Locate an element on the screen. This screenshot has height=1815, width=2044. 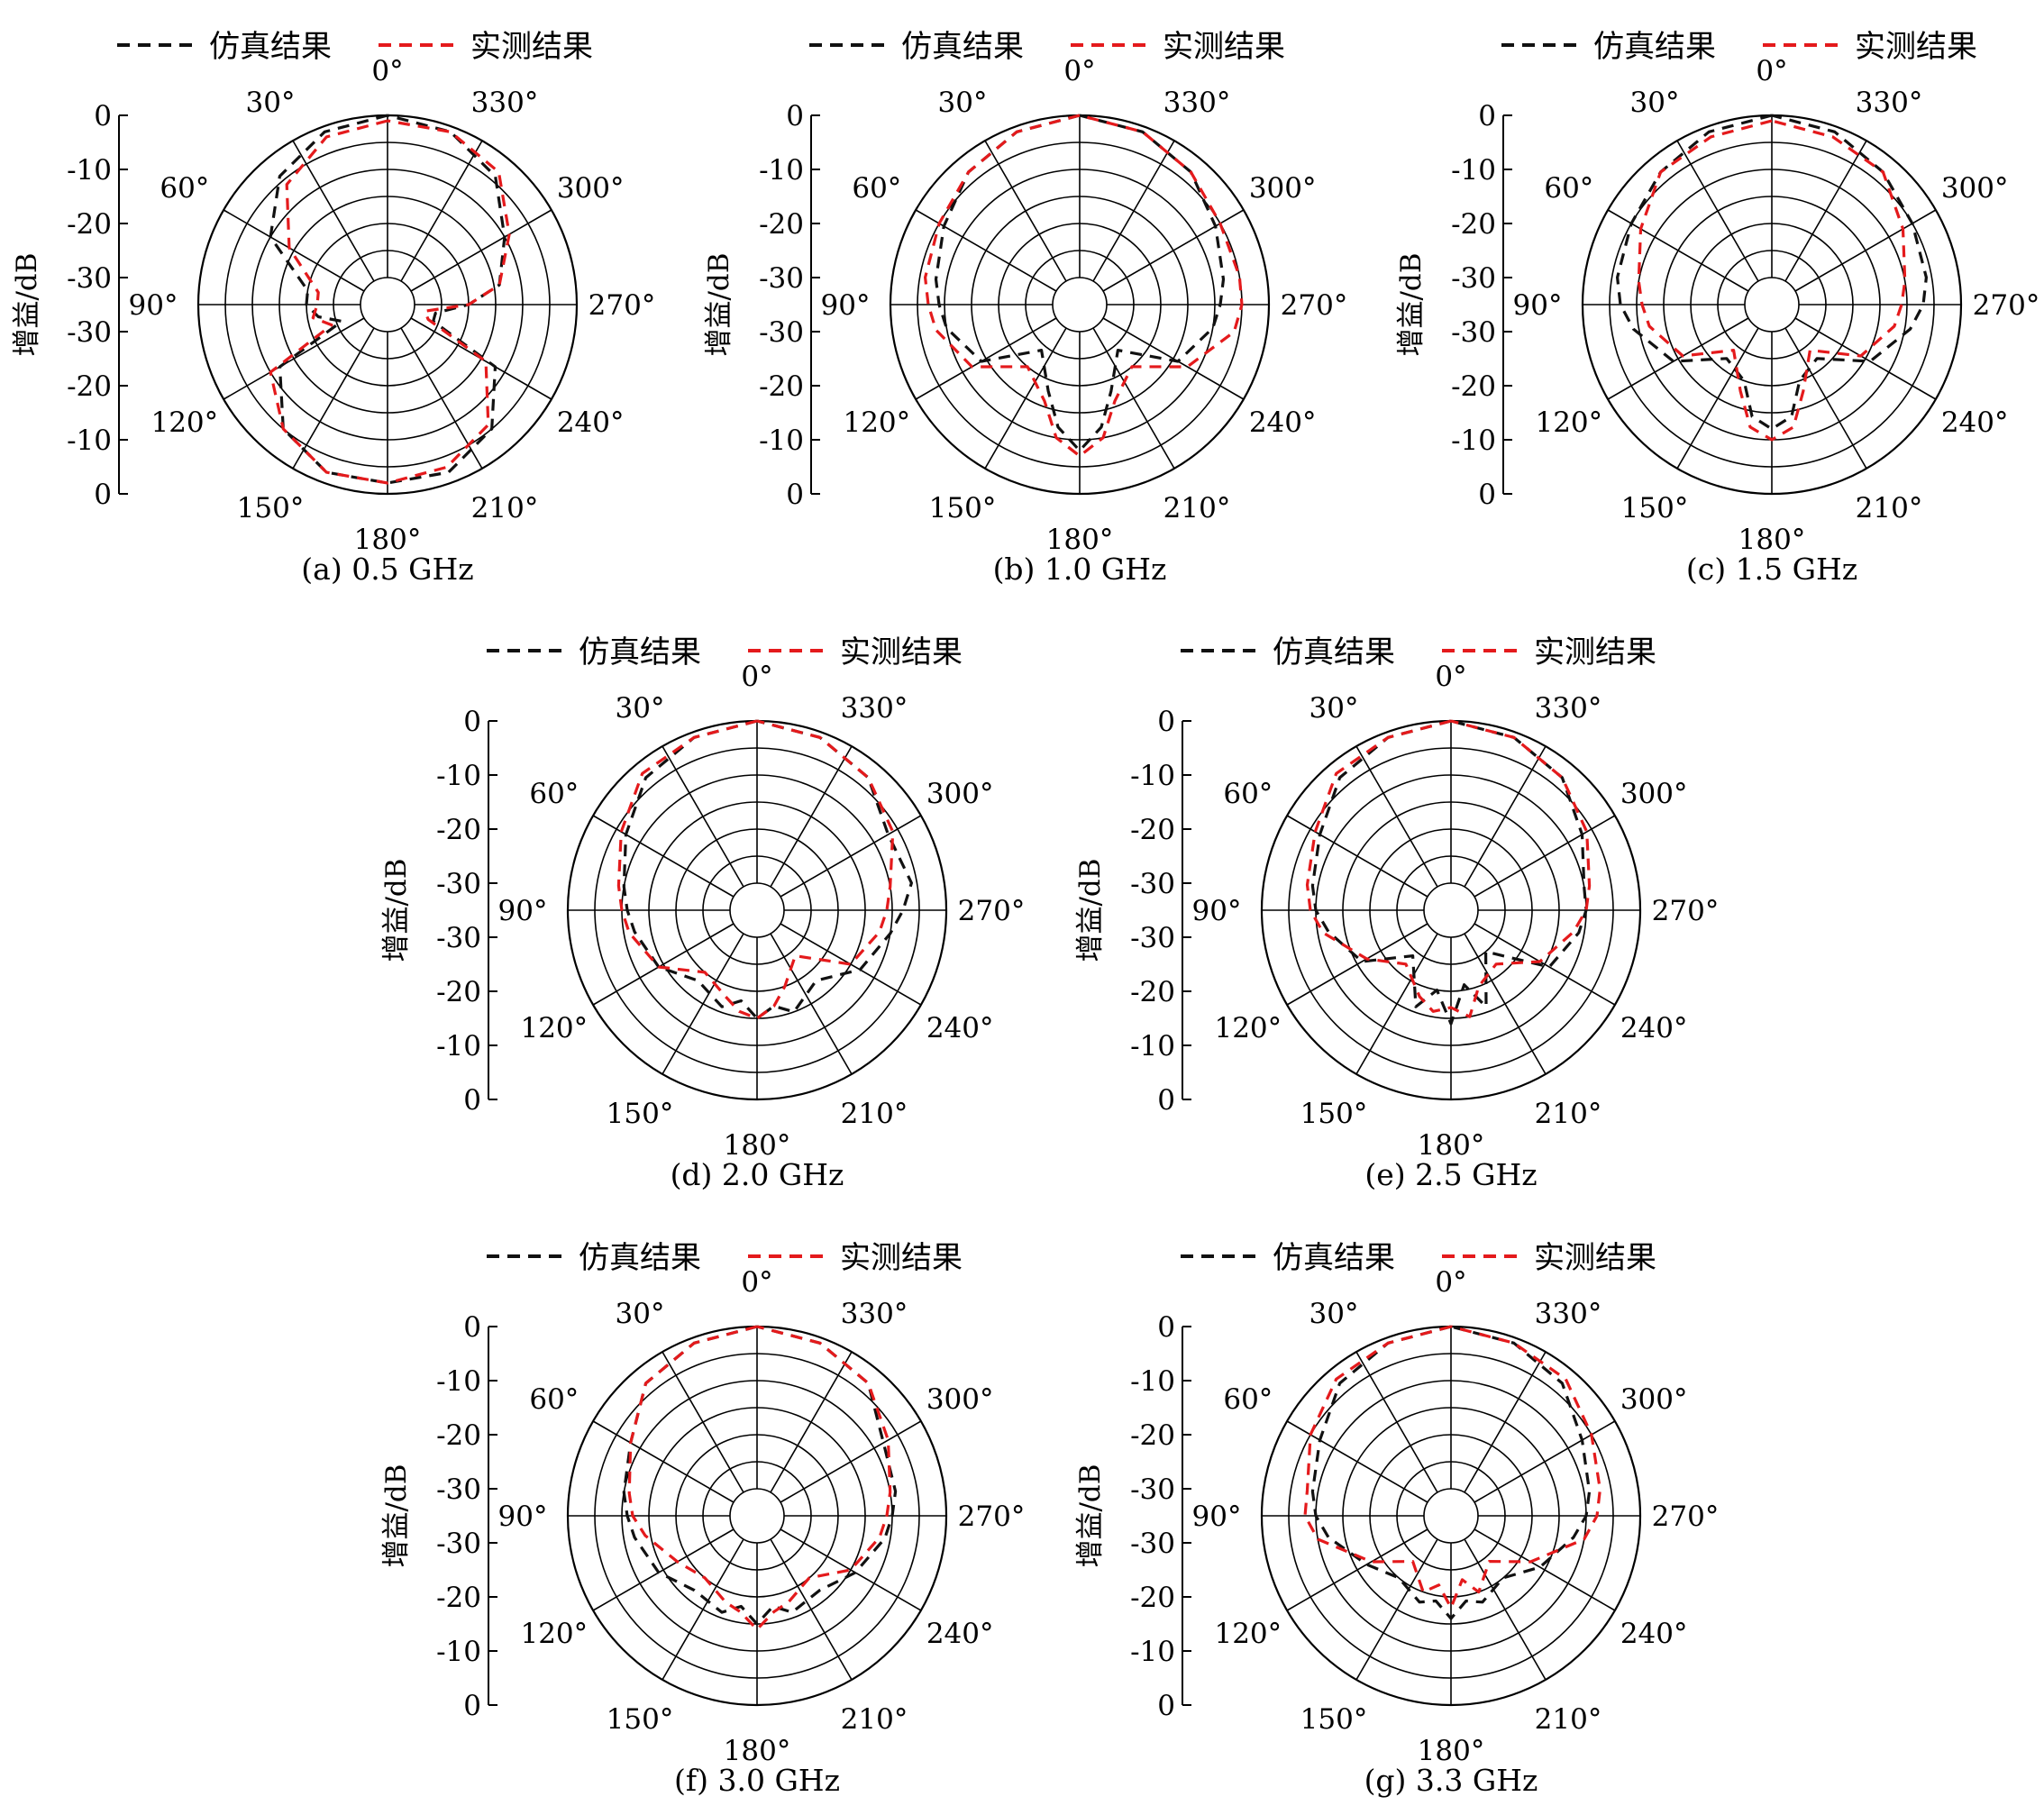
panel-caption: (c) 1.5 GHz is located at coordinates (1771, 569).